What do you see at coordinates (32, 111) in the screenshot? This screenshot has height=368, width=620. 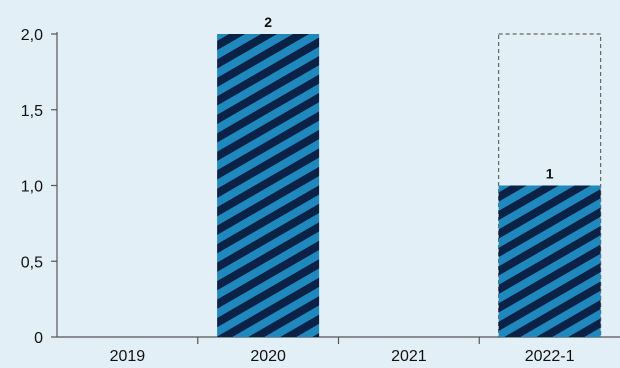 I see `y-tick-label: 1,5` at bounding box center [32, 111].